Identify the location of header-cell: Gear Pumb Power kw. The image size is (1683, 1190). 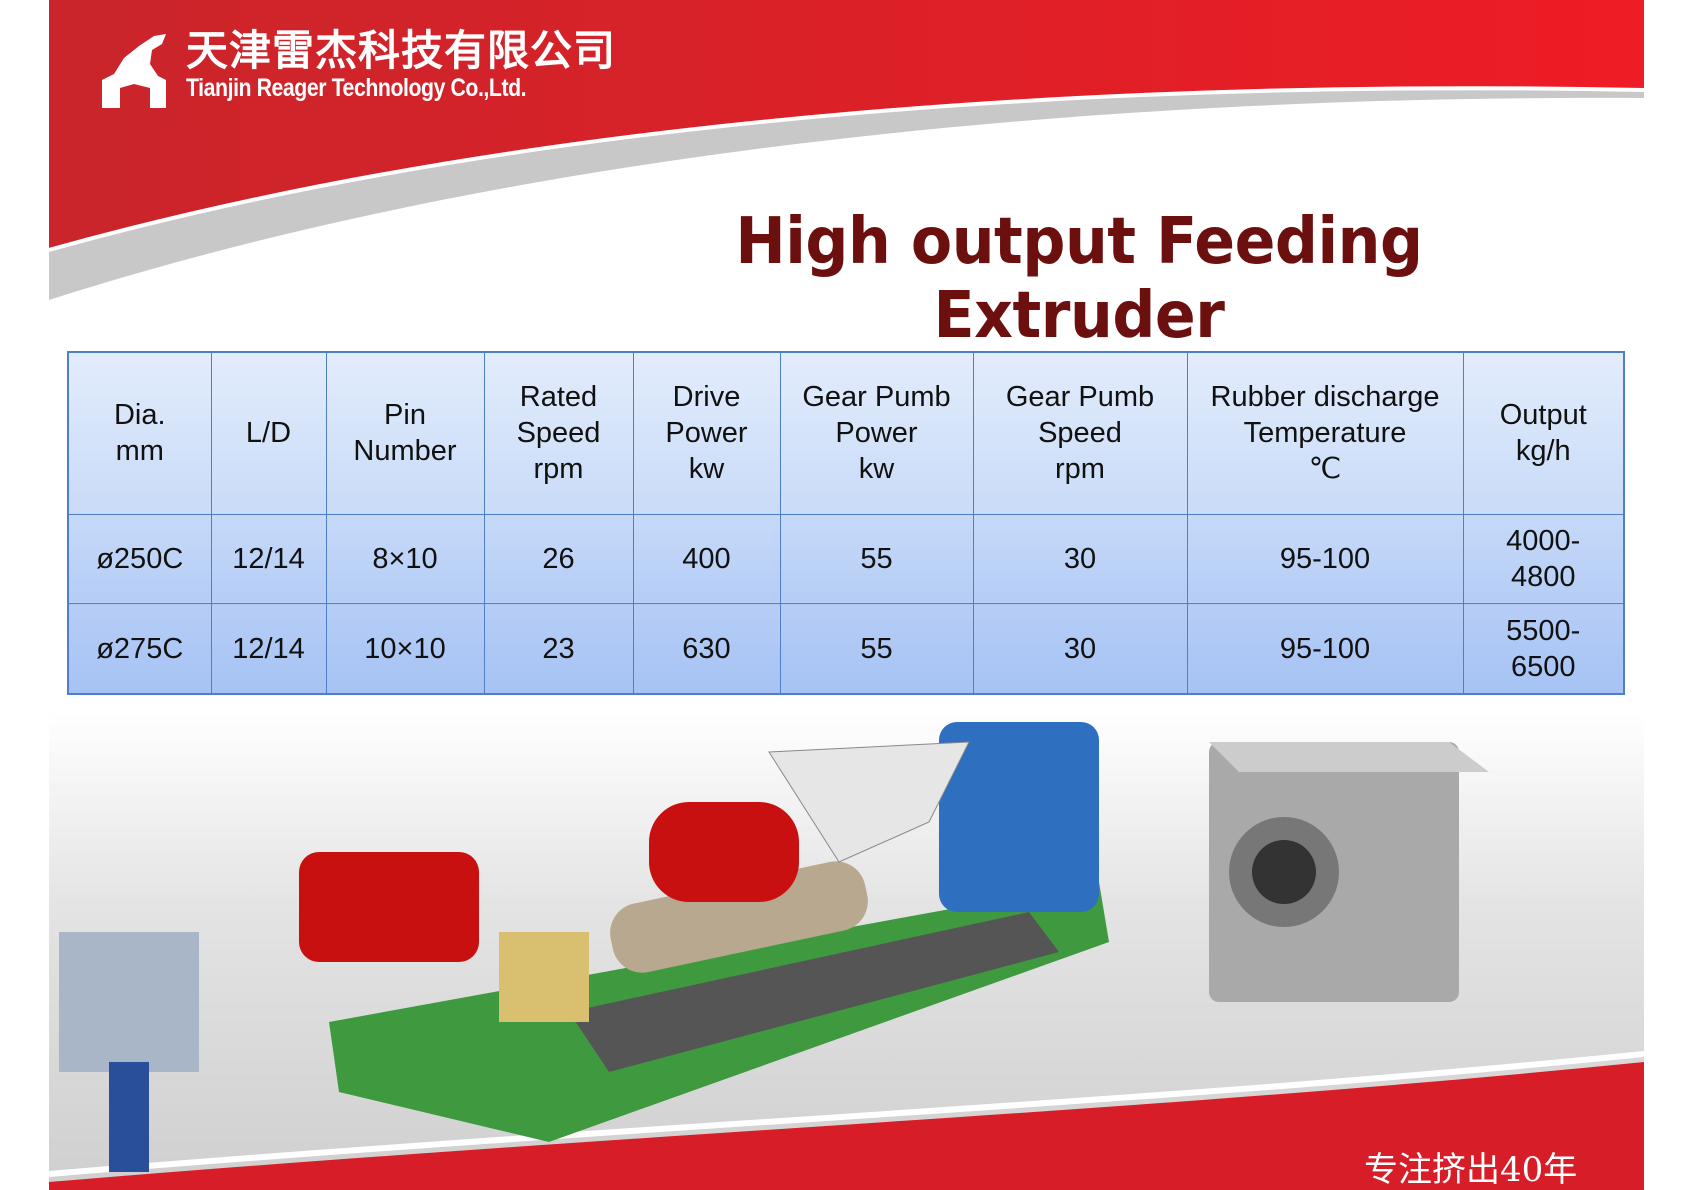
(876, 433).